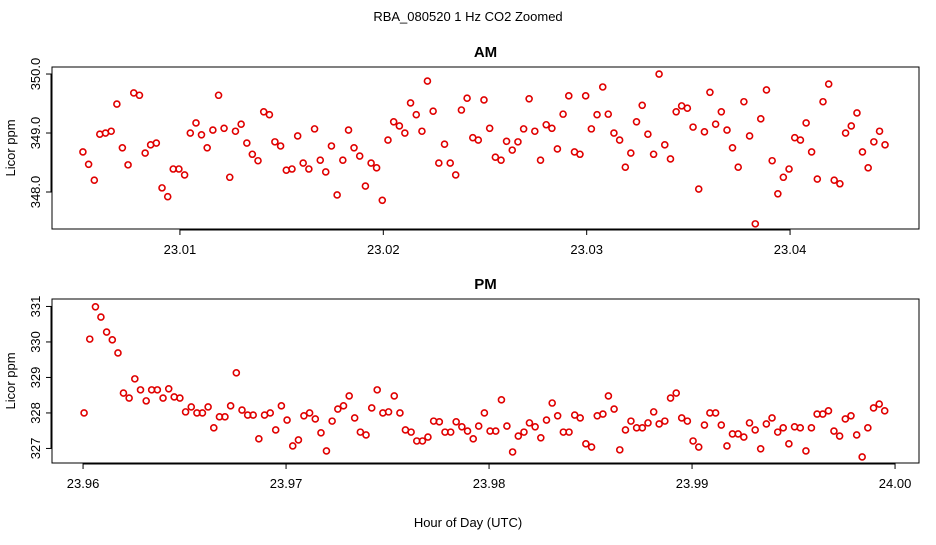 The height and width of the screenshot is (545, 936). What do you see at coordinates (383, 249) in the screenshot?
I see `x-tick-label: 23.02` at bounding box center [383, 249].